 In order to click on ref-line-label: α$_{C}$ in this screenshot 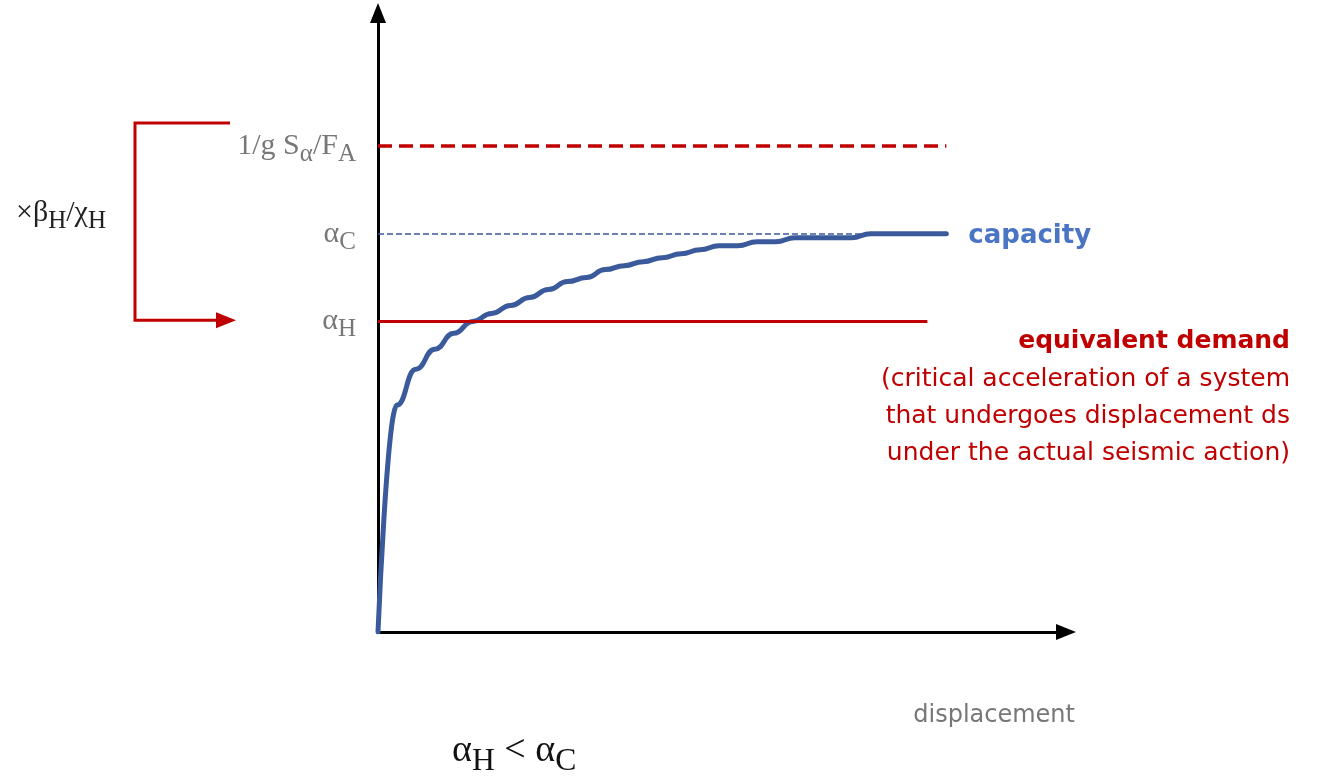, I will do `click(339, 234)`.